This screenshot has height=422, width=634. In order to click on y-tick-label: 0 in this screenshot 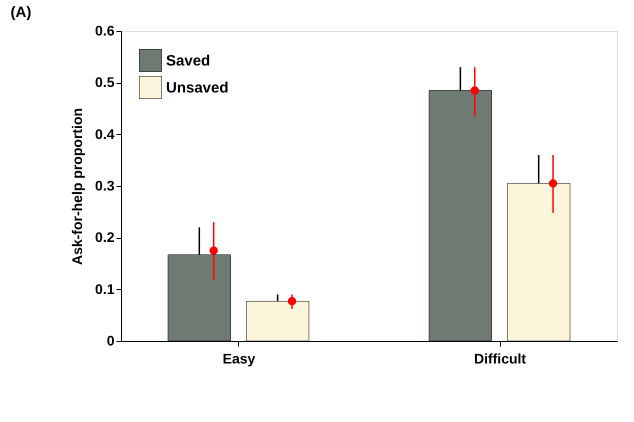, I will do `click(110, 340)`.